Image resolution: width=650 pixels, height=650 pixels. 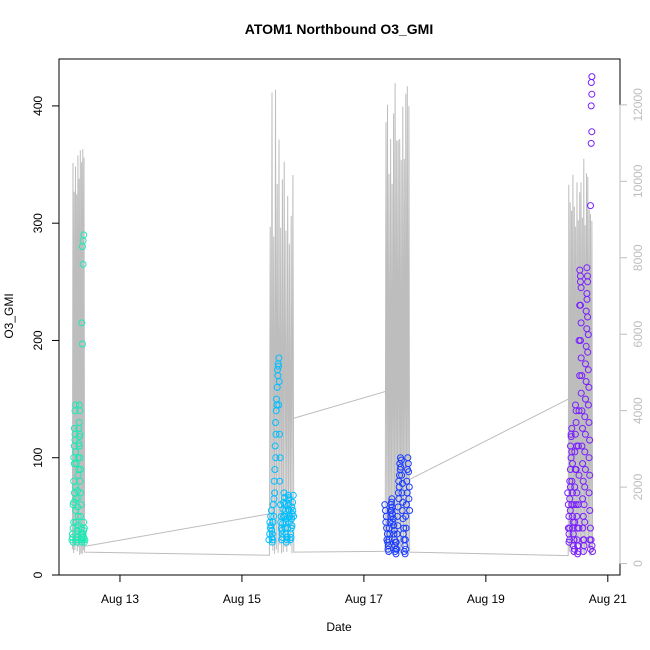 What do you see at coordinates (38, 574) in the screenshot?
I see `y-left-tick-label: 0` at bounding box center [38, 574].